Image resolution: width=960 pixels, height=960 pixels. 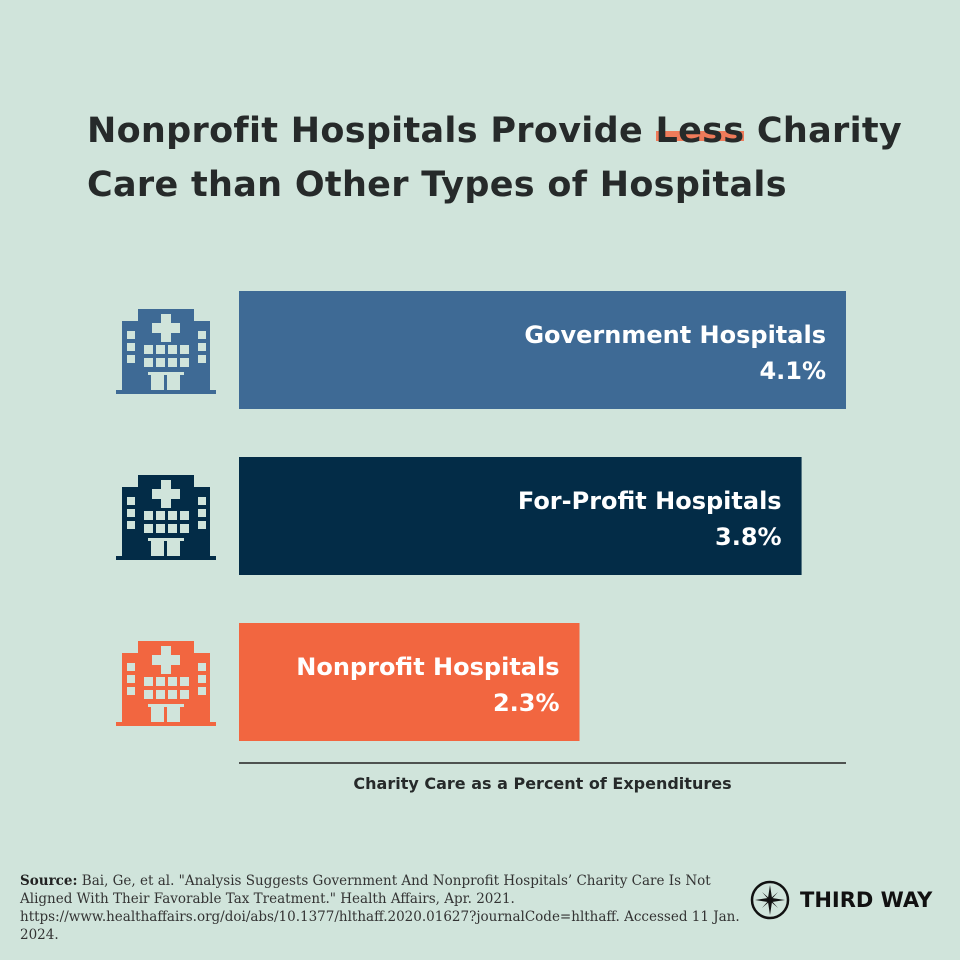 What do you see at coordinates (650, 501) in the screenshot?
I see `bar-category-label: For-Profit Hospitals` at bounding box center [650, 501].